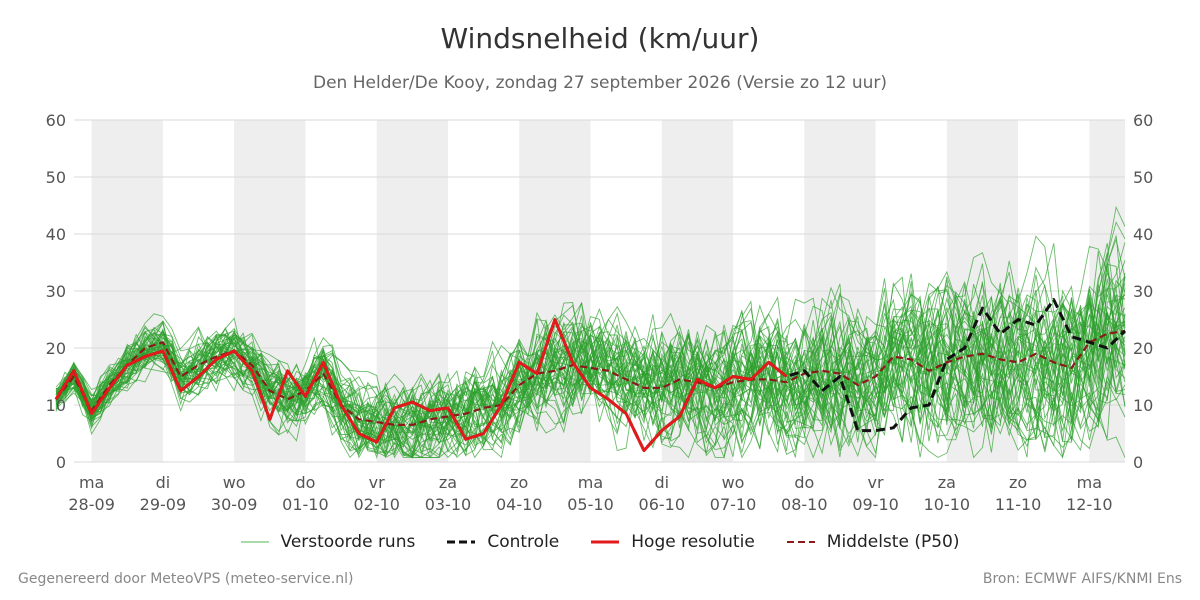  I want to click on x-tick-date-10-10: 10-10, so click(947, 504).